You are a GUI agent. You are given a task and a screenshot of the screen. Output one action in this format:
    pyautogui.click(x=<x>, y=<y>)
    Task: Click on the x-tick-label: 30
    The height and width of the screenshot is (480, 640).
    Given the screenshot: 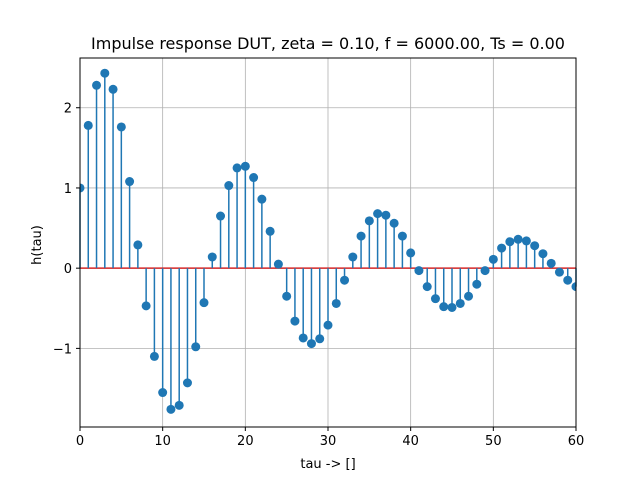 What is the action you would take?
    pyautogui.click(x=328, y=441)
    